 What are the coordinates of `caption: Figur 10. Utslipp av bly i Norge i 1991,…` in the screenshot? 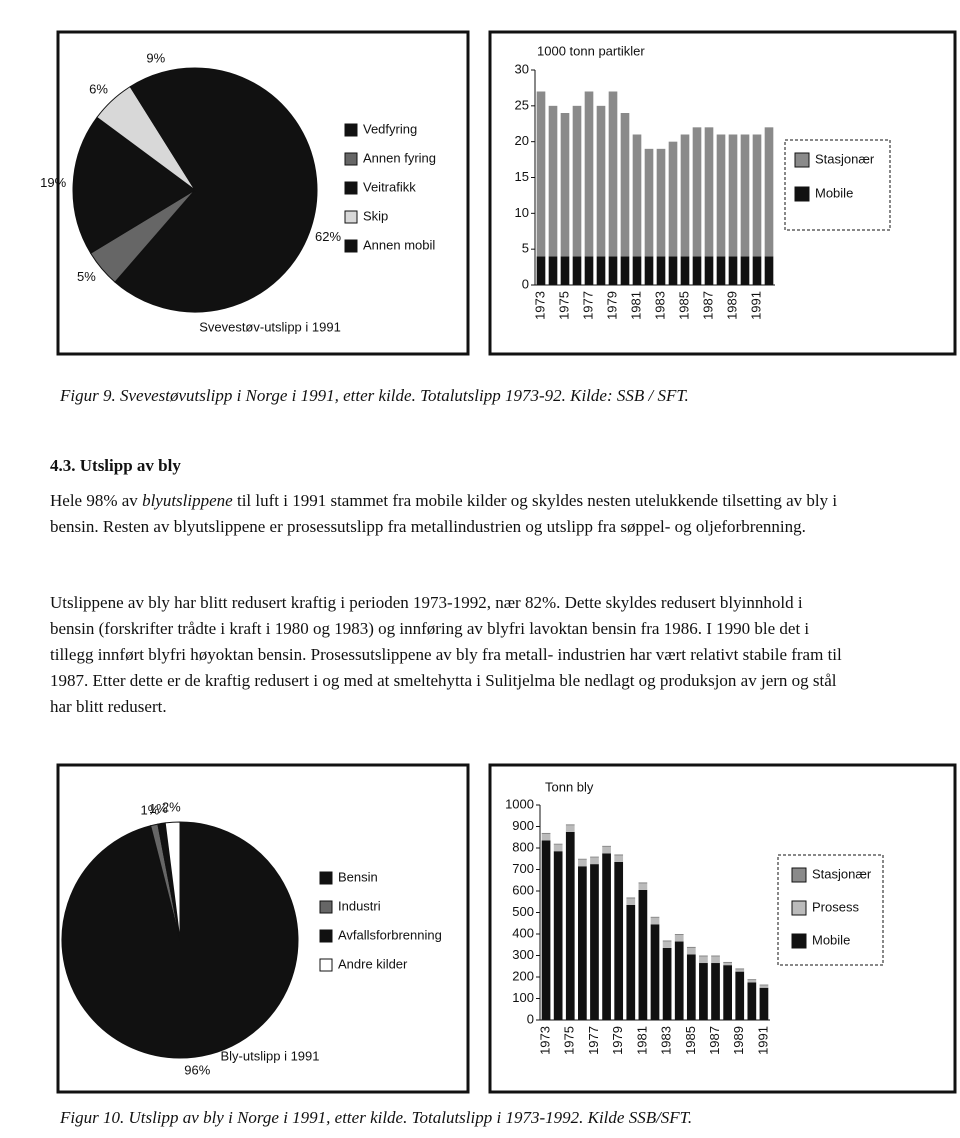 It's located at (376, 1117).